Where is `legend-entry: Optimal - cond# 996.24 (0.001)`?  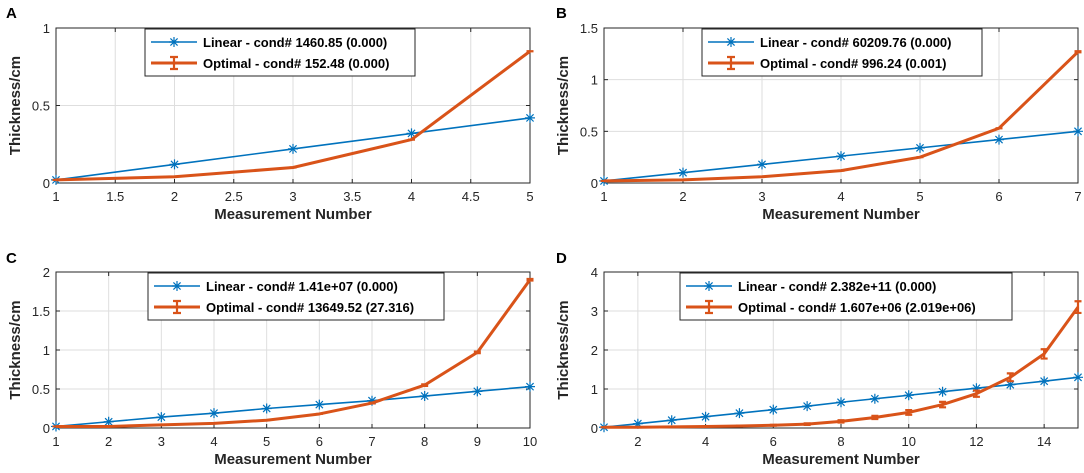 legend-entry: Optimal - cond# 996.24 (0.001) is located at coordinates (853, 63).